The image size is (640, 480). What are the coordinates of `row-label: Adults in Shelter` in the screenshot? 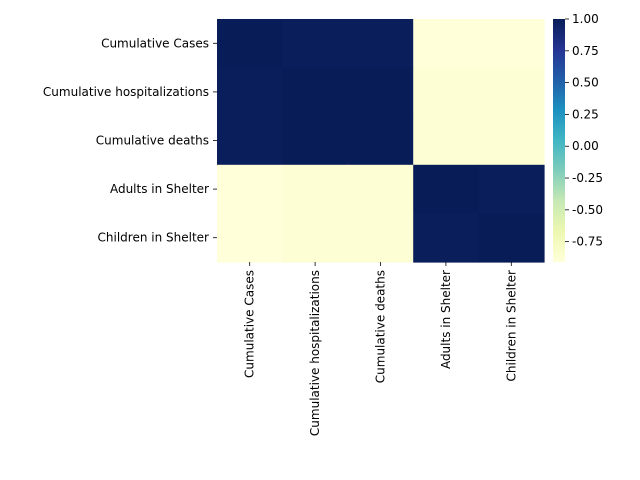 It's located at (159, 189).